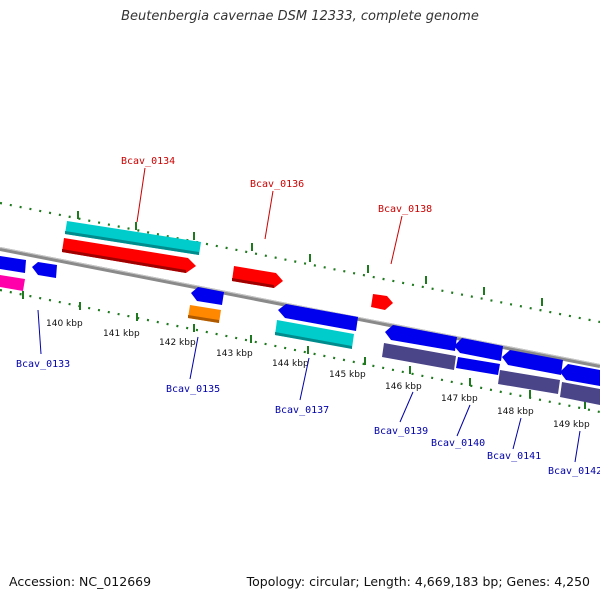 The width and height of the screenshot is (600, 600). I want to click on gene-label-bcav-0136: Bcav_0136, so click(277, 184).